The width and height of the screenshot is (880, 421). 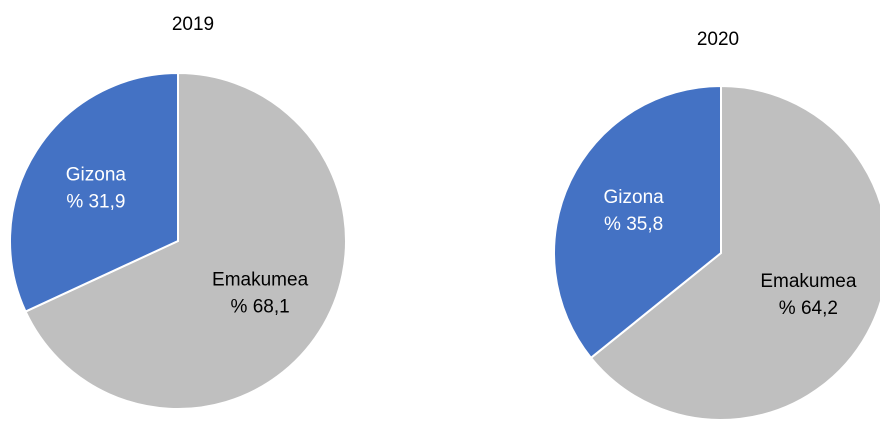 I want to click on slice-value-label: % 35,8, so click(x=633, y=224).